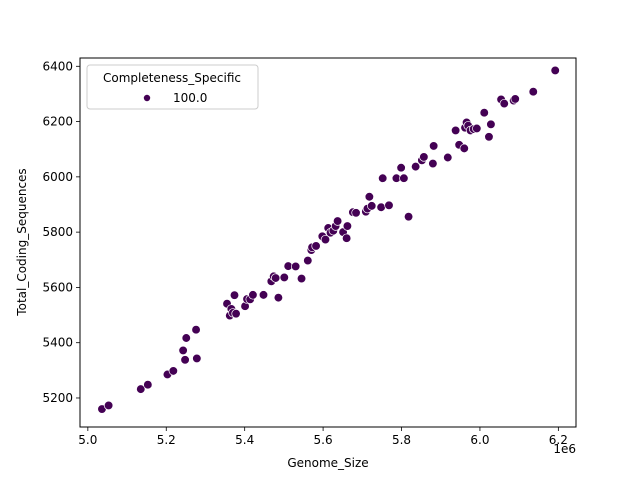 This screenshot has height=480, width=640. Describe the element at coordinates (57, 232) in the screenshot. I see `y-tick-label: 5800` at that location.